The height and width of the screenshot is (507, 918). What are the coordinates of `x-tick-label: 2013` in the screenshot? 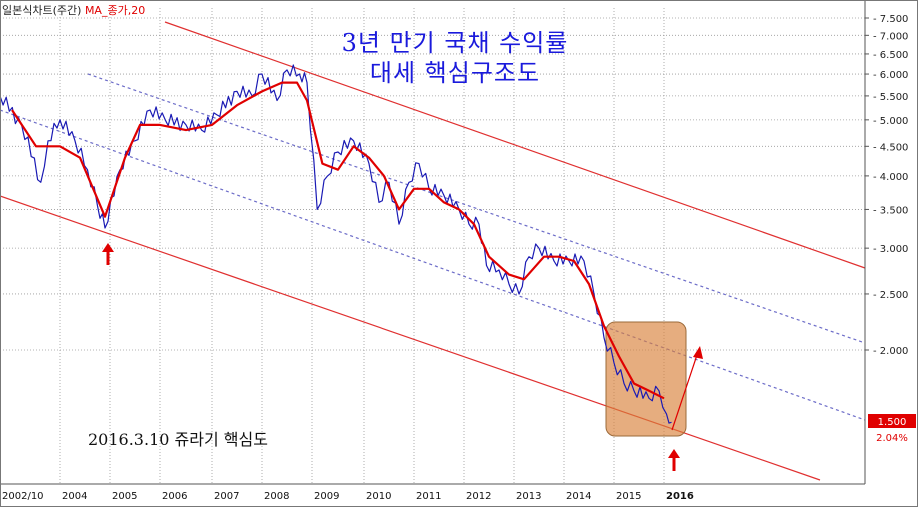 It's located at (528, 496).